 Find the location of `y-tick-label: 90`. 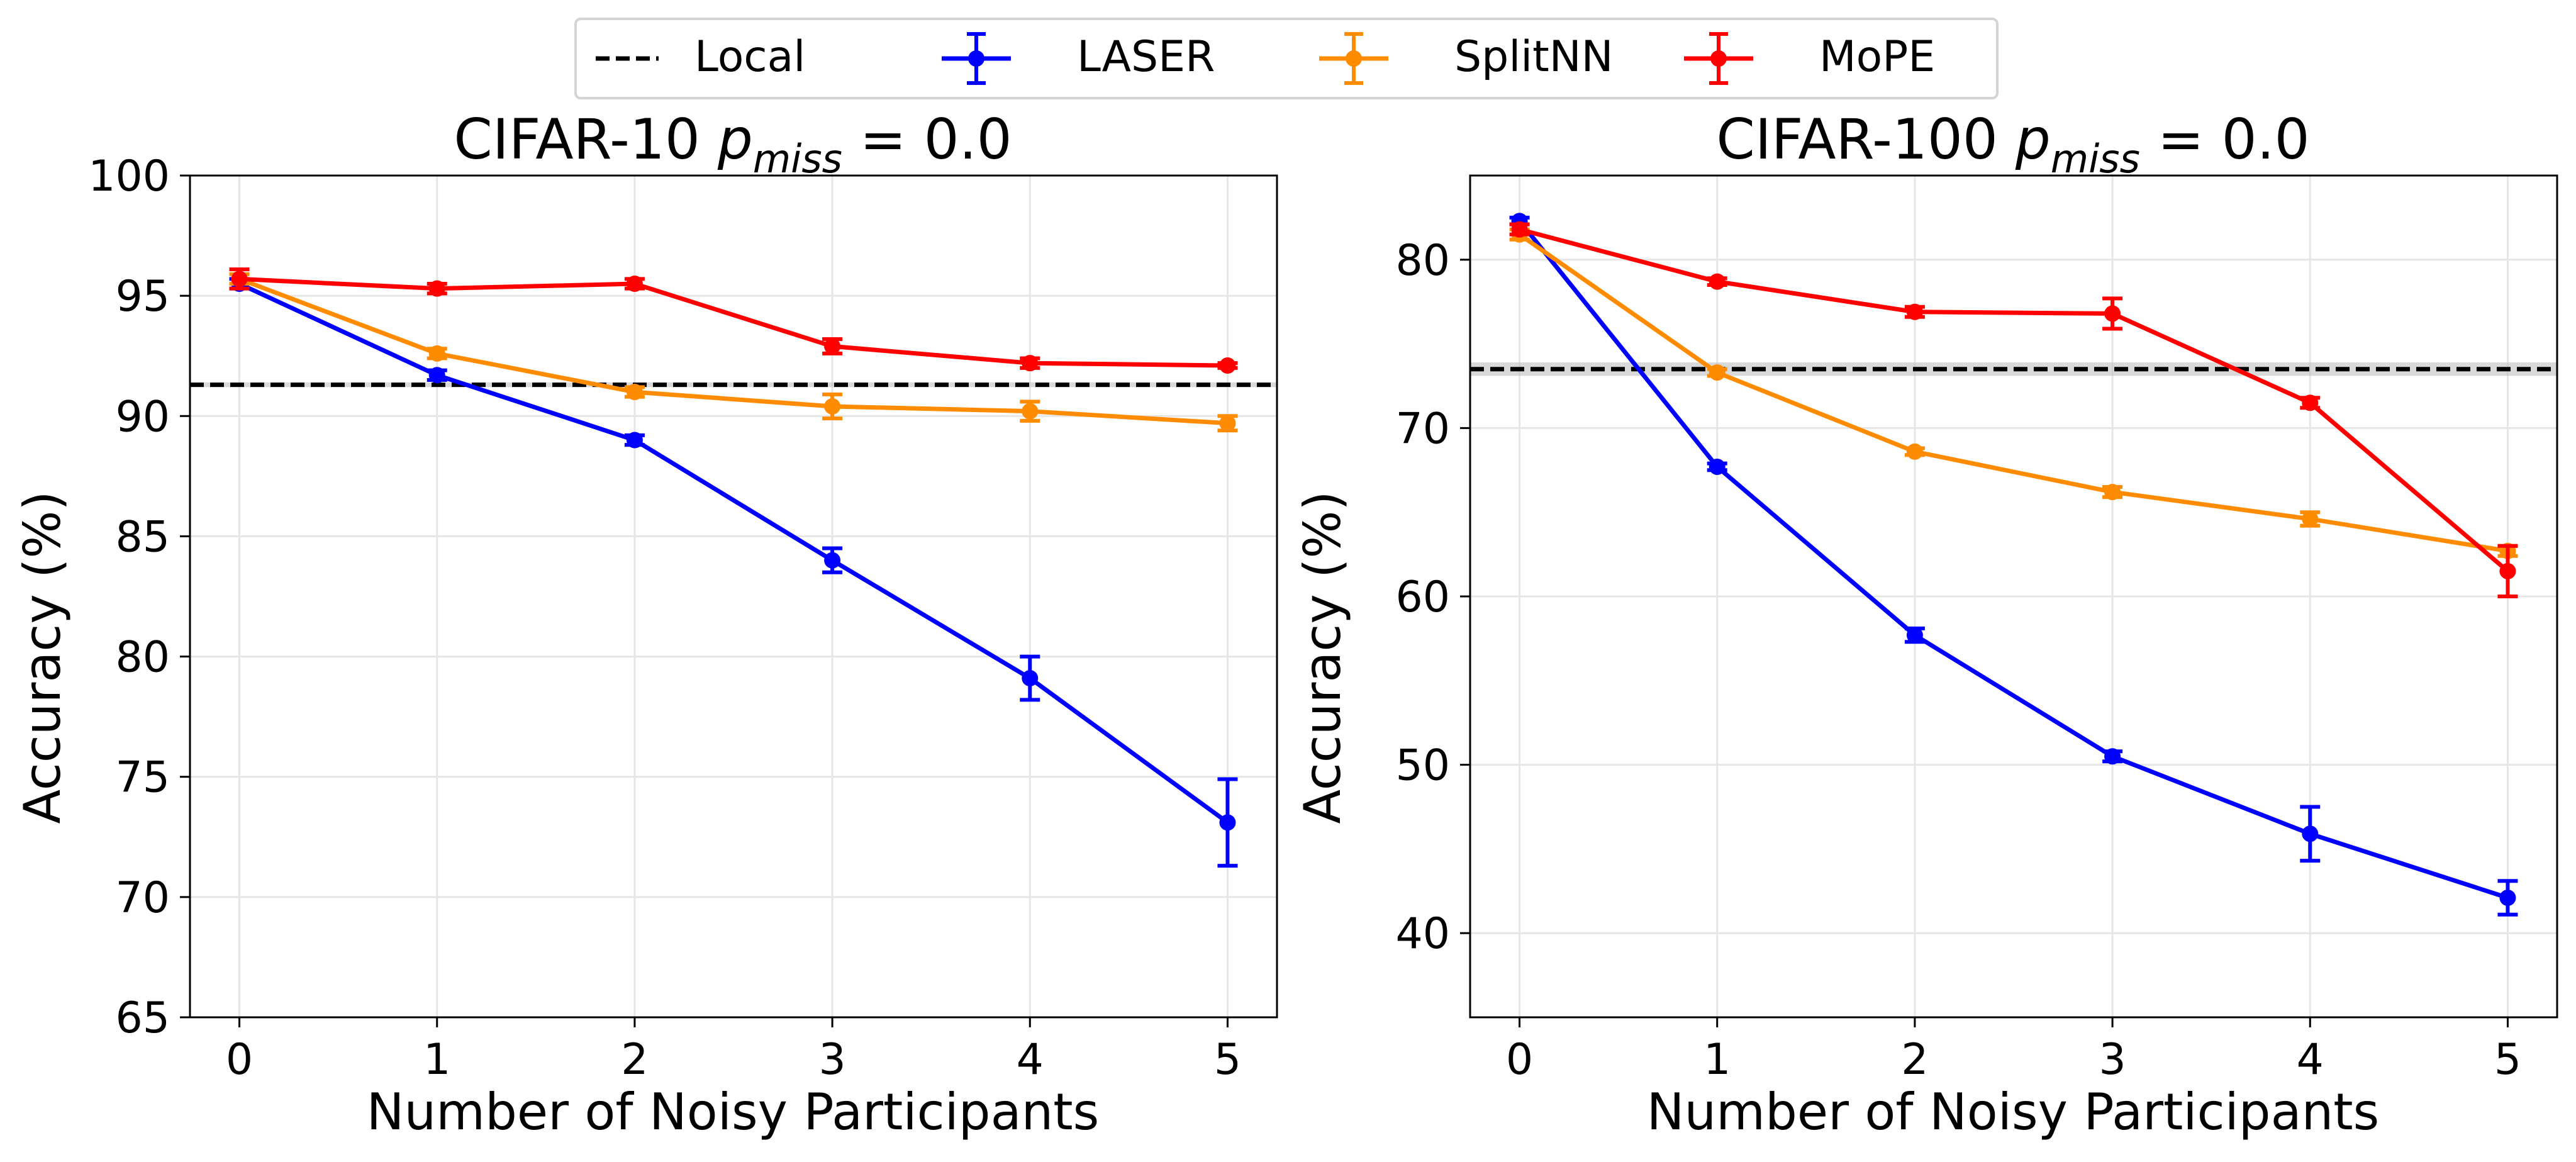

y-tick-label: 90 is located at coordinates (142, 417).